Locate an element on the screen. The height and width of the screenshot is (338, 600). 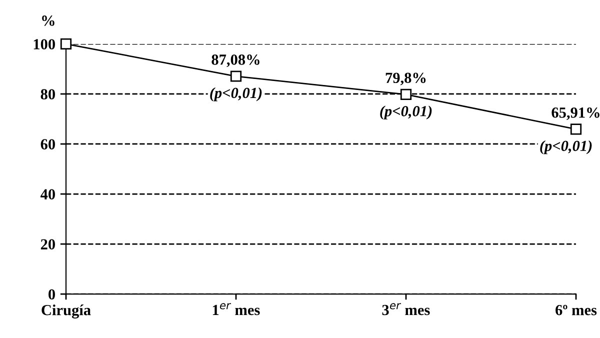
y-tick-label: 0 is located at coordinates (51, 294).